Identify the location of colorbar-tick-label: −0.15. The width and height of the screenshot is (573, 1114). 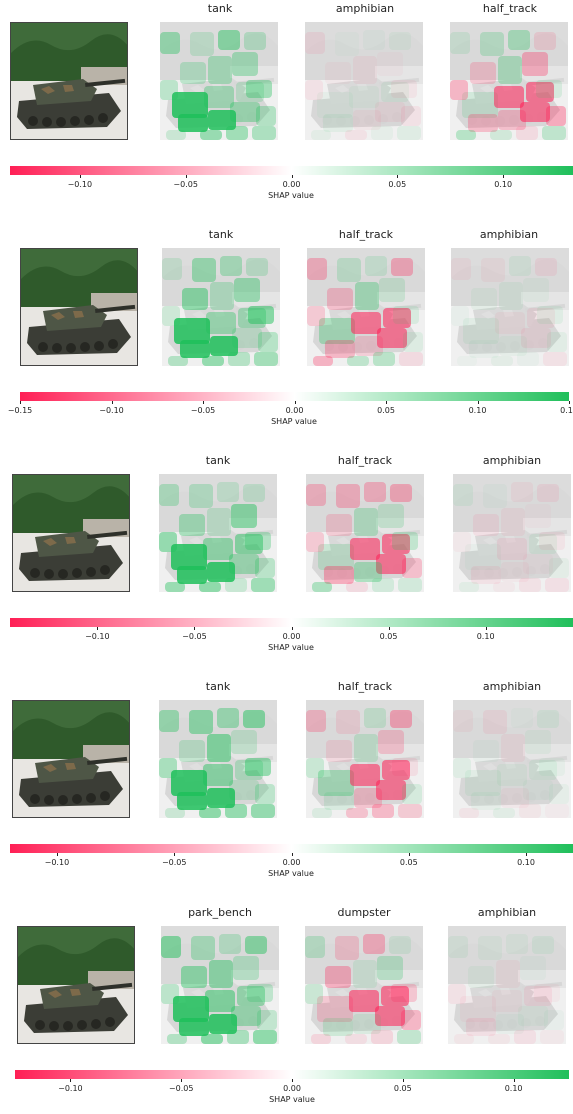
(20, 410).